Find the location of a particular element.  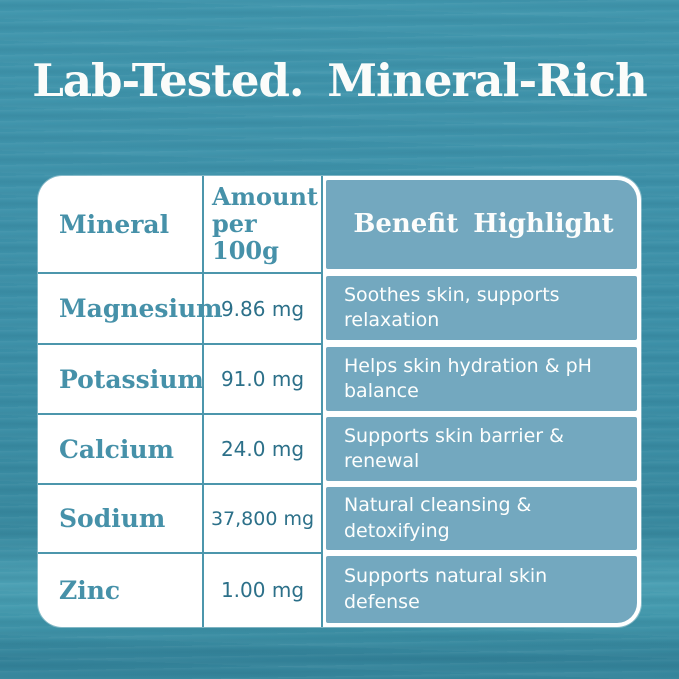

mineral-column-header: Mineral is located at coordinates (114, 224).